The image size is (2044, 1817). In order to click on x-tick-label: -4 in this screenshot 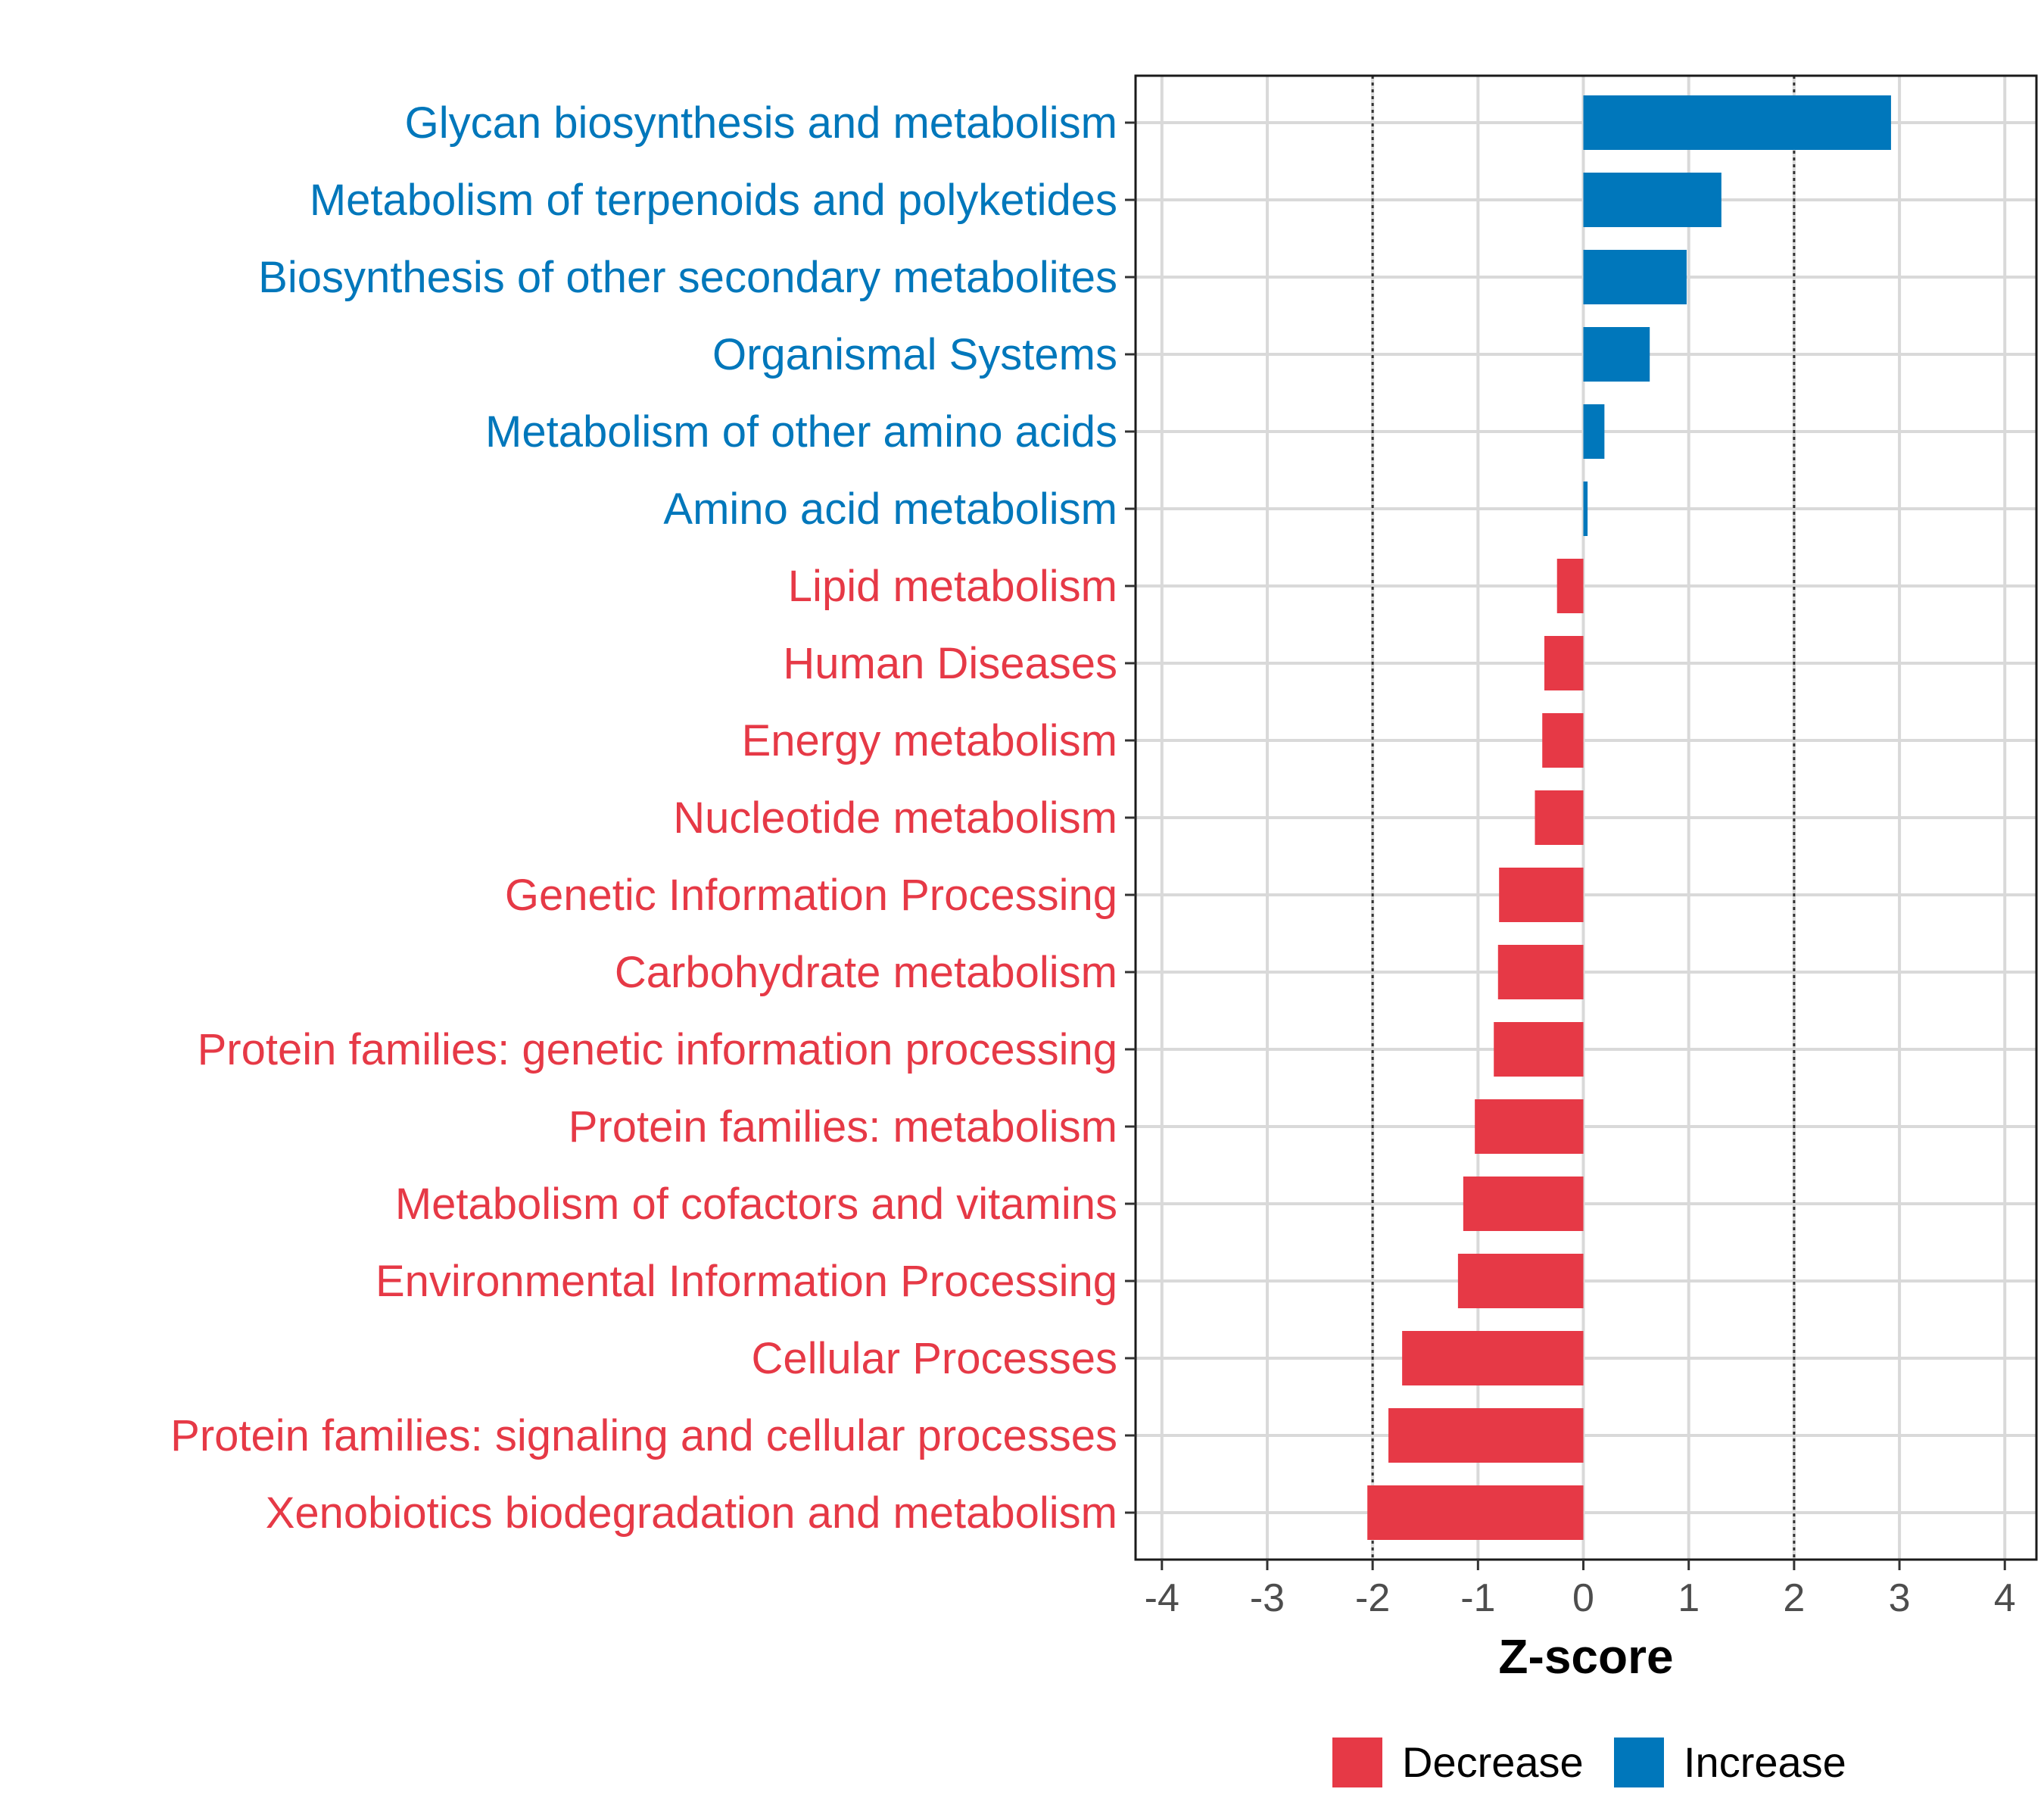, I will do `click(1162, 1598)`.